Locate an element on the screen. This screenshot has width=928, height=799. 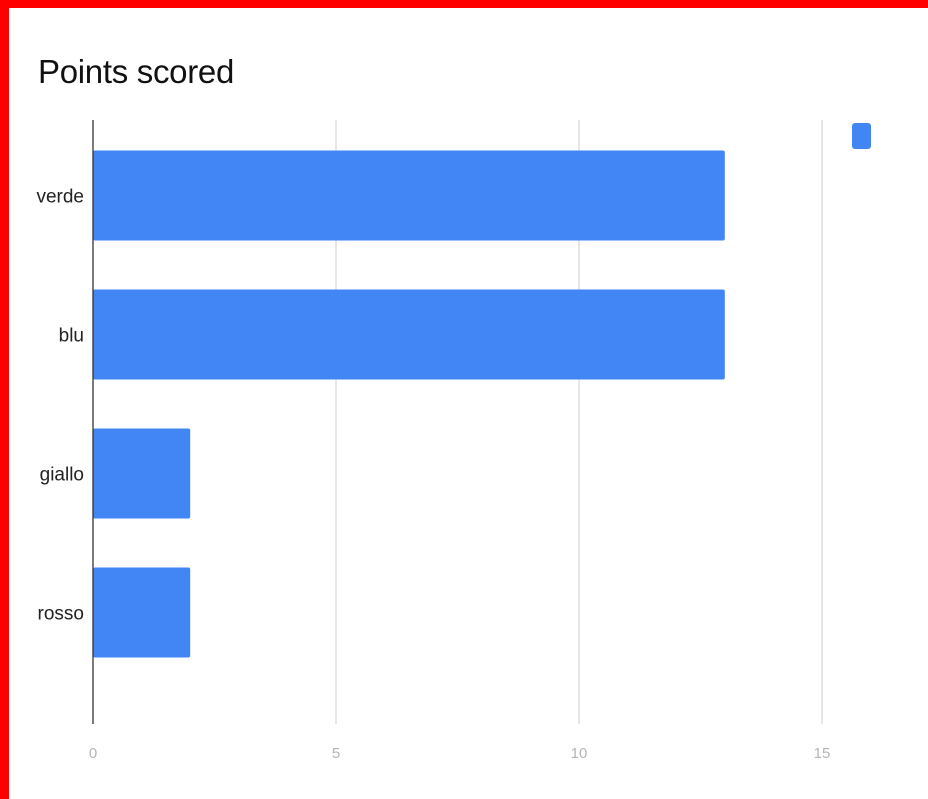
x-tick-label-5: 5 is located at coordinates (336, 753).